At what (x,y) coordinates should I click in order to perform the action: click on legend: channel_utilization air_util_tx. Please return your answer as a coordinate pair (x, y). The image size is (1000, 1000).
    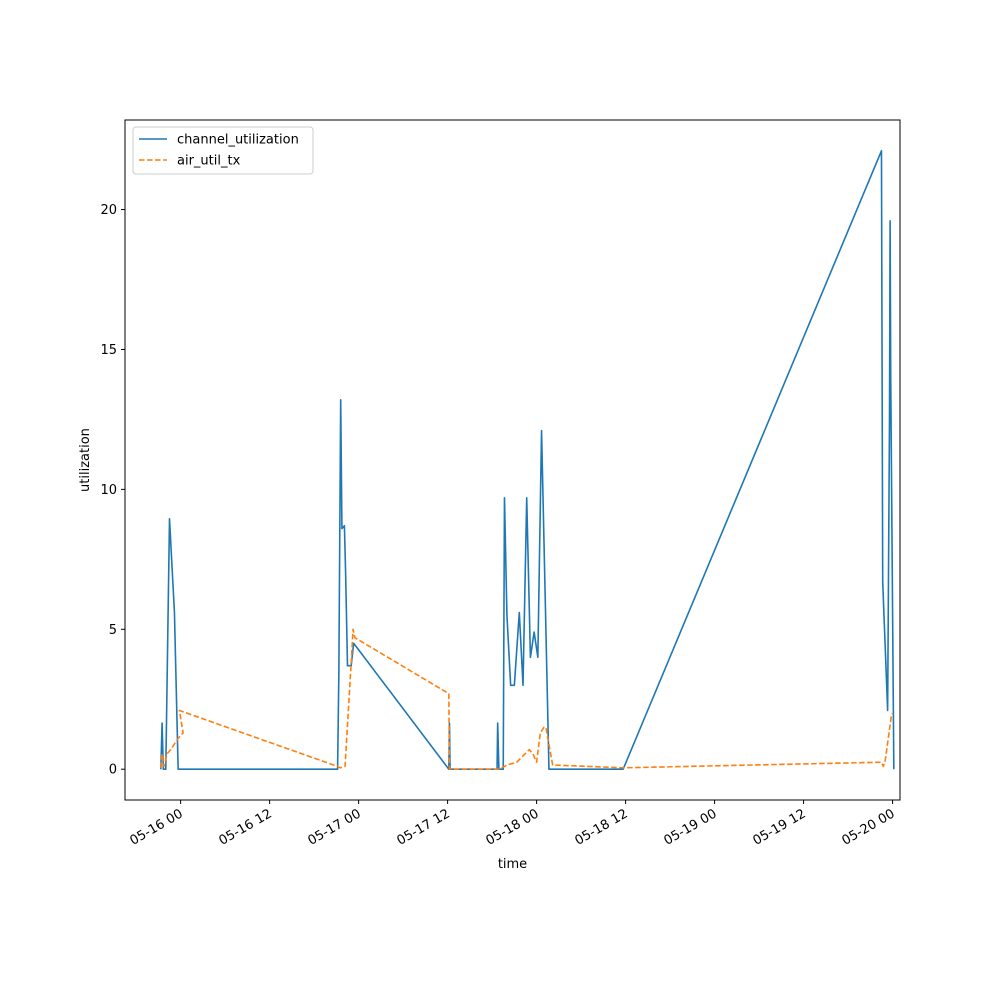
    Looking at the image, I should click on (223, 150).